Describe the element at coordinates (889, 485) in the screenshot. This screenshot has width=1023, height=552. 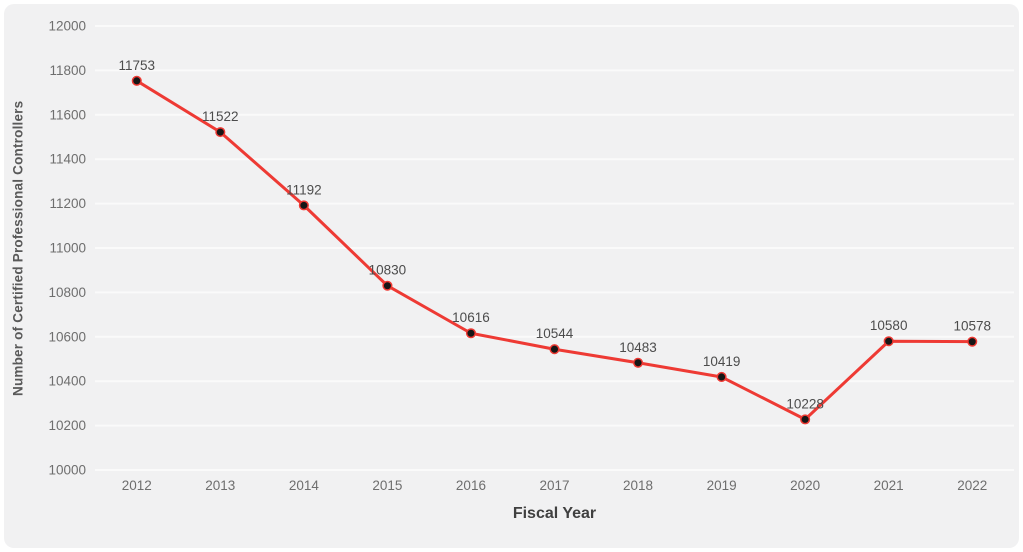
I see `x-tick-label: 2021` at that location.